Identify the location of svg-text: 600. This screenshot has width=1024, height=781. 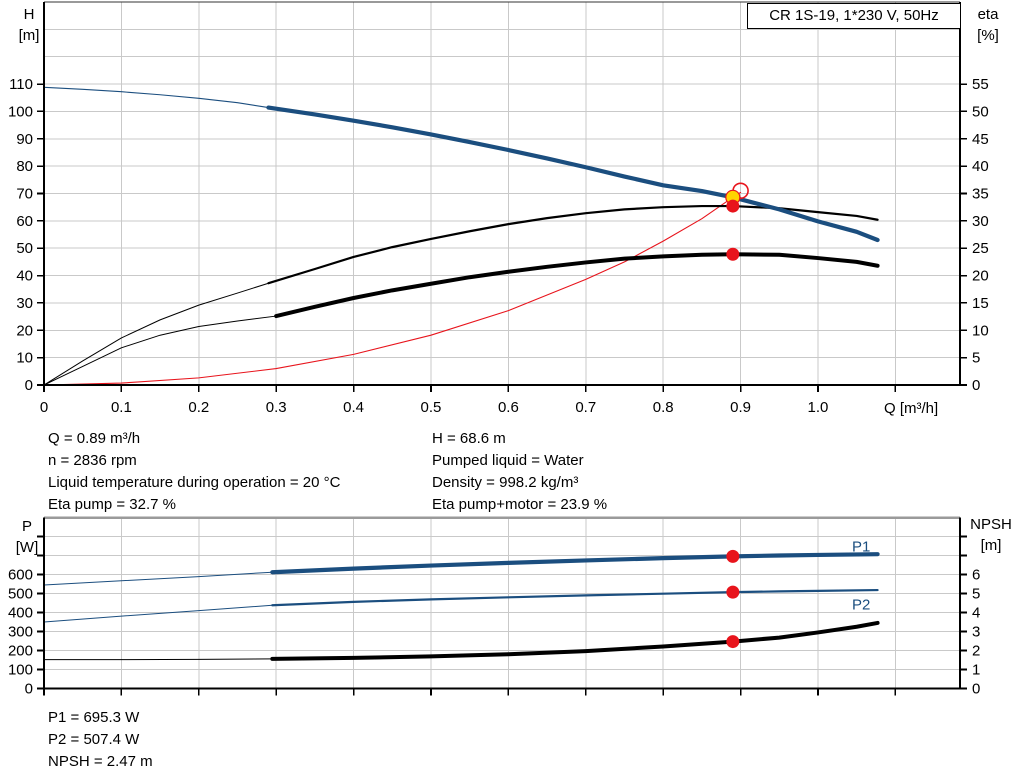
(20, 575).